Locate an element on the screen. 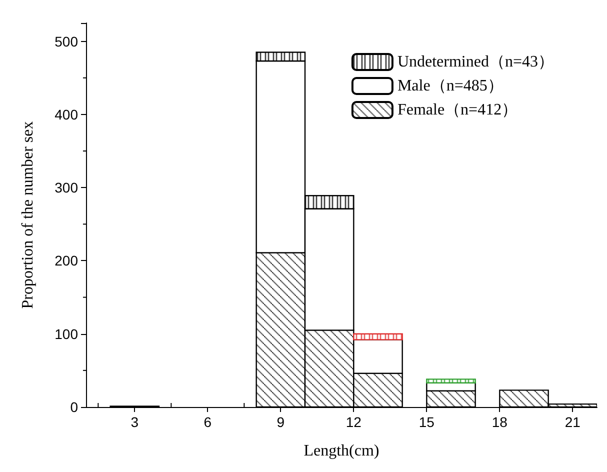  y-tick-label: 200 is located at coordinates (66, 260).